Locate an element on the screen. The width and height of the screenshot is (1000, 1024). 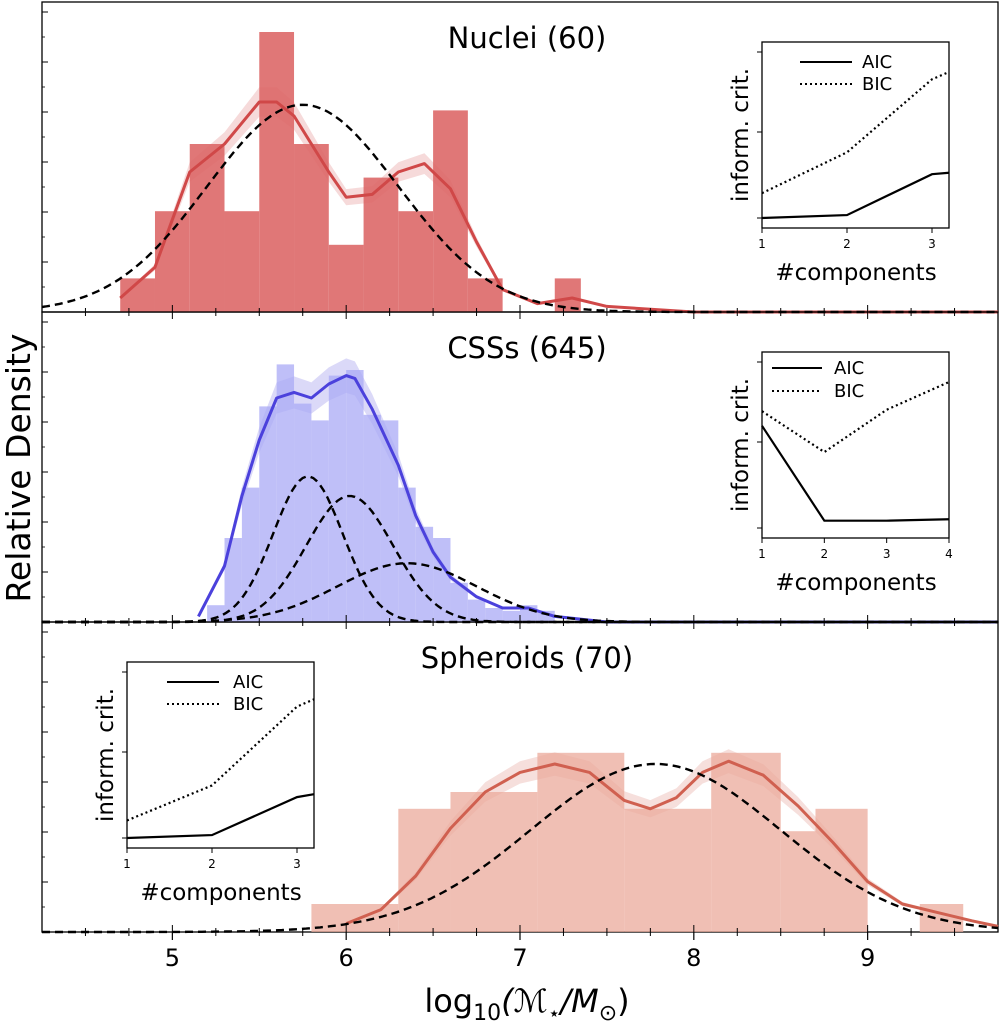
x-axis-label: log10(ℳ⋆/M⊙) is located at coordinates (526, 1003).